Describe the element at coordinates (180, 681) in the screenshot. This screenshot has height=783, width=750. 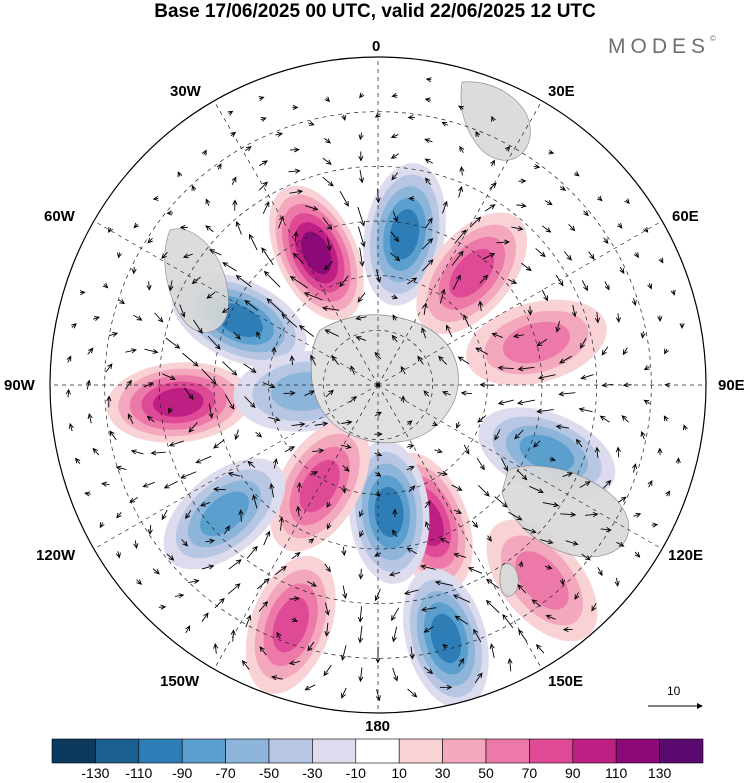
I see `lon-label-150w: 150W` at that location.